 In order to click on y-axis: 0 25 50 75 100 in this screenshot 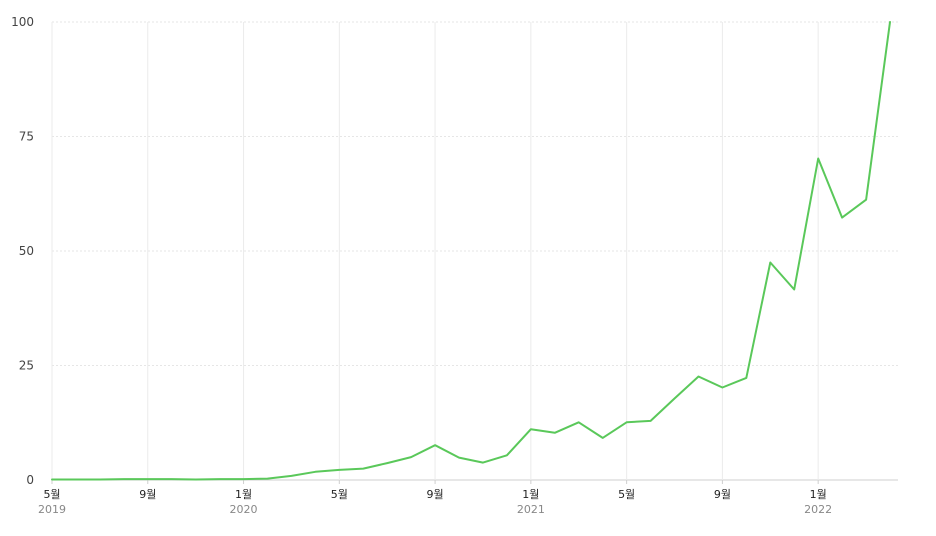, I will do `click(22, 251)`.